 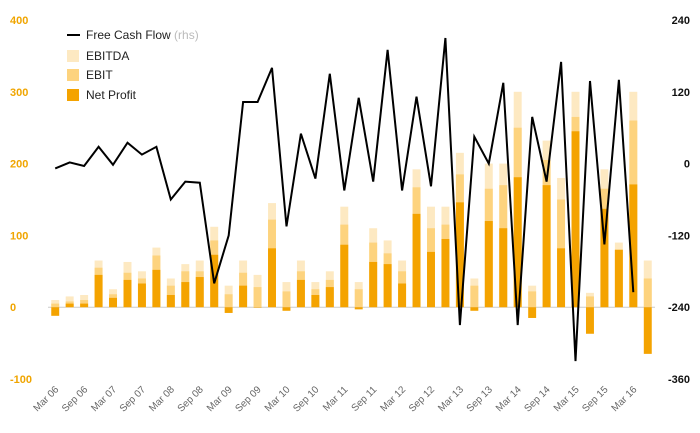 I want to click on x-axis-tick: Mar 15, so click(x=567, y=399).